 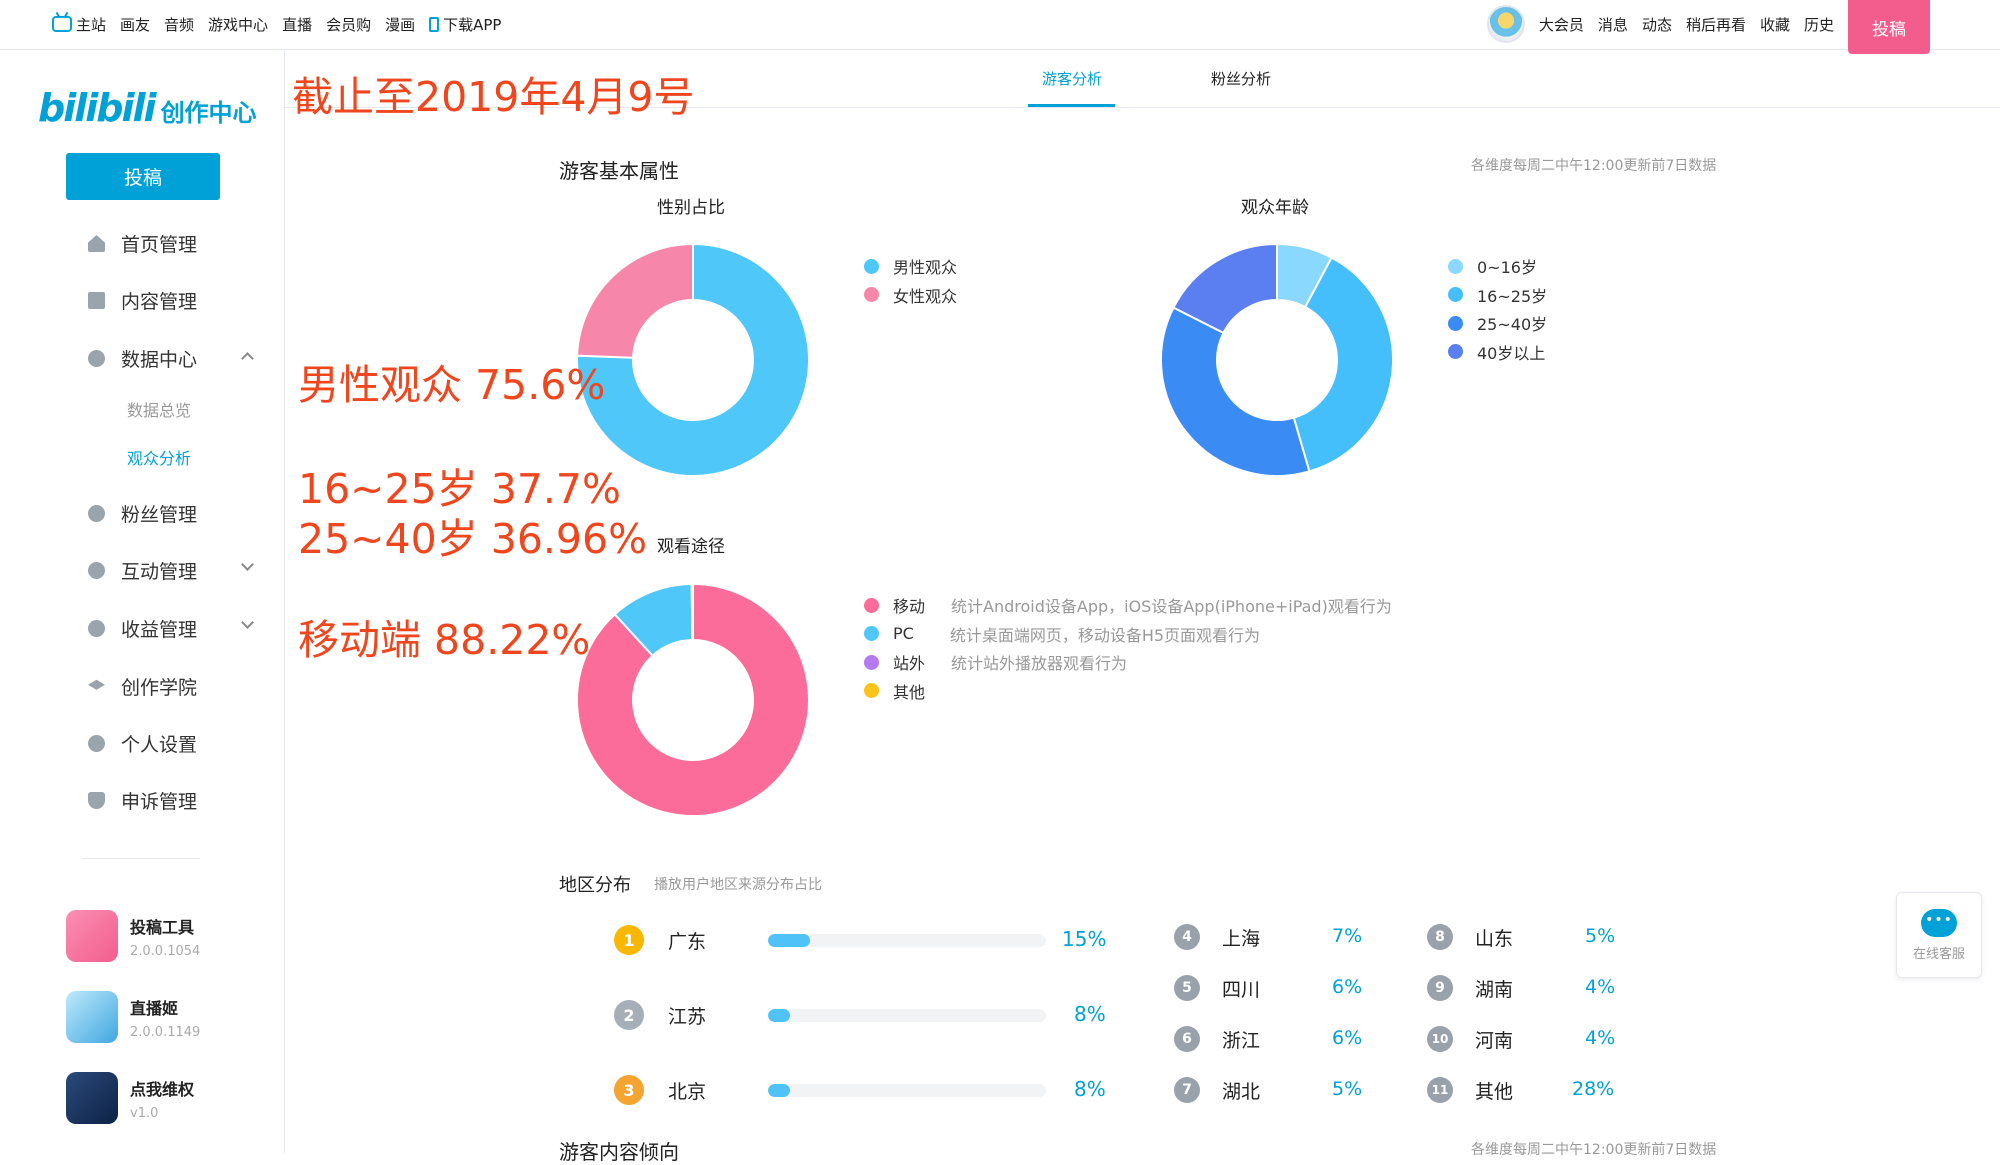 What do you see at coordinates (159, 410) in the screenshot?
I see `submenu-data-overview: 数据总览` at bounding box center [159, 410].